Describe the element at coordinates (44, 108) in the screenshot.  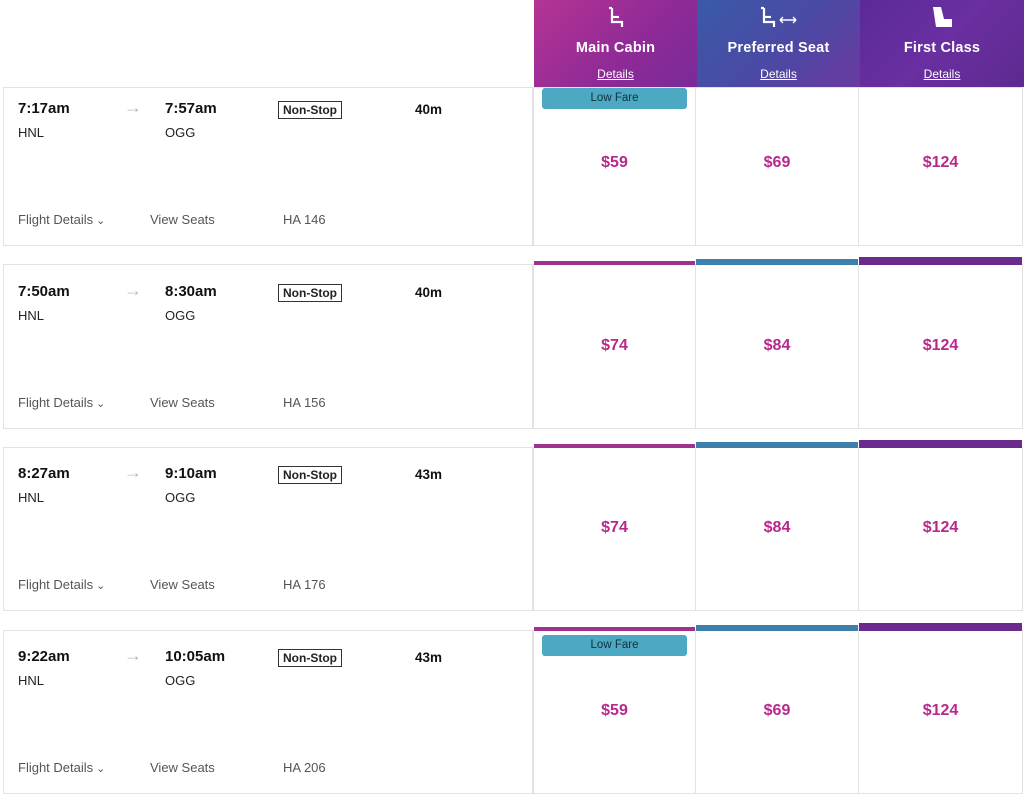
I see `depart-time: 7:17am` at that location.